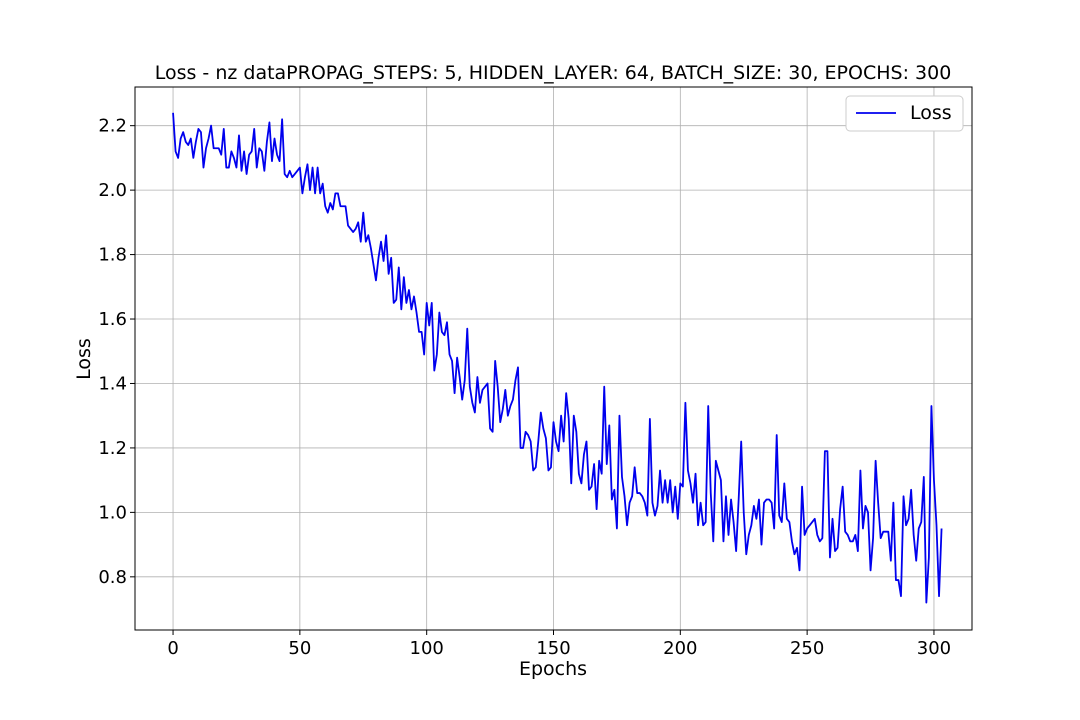 The width and height of the screenshot is (1080, 720). I want to click on y-tick-label: 1.2, so click(112, 448).